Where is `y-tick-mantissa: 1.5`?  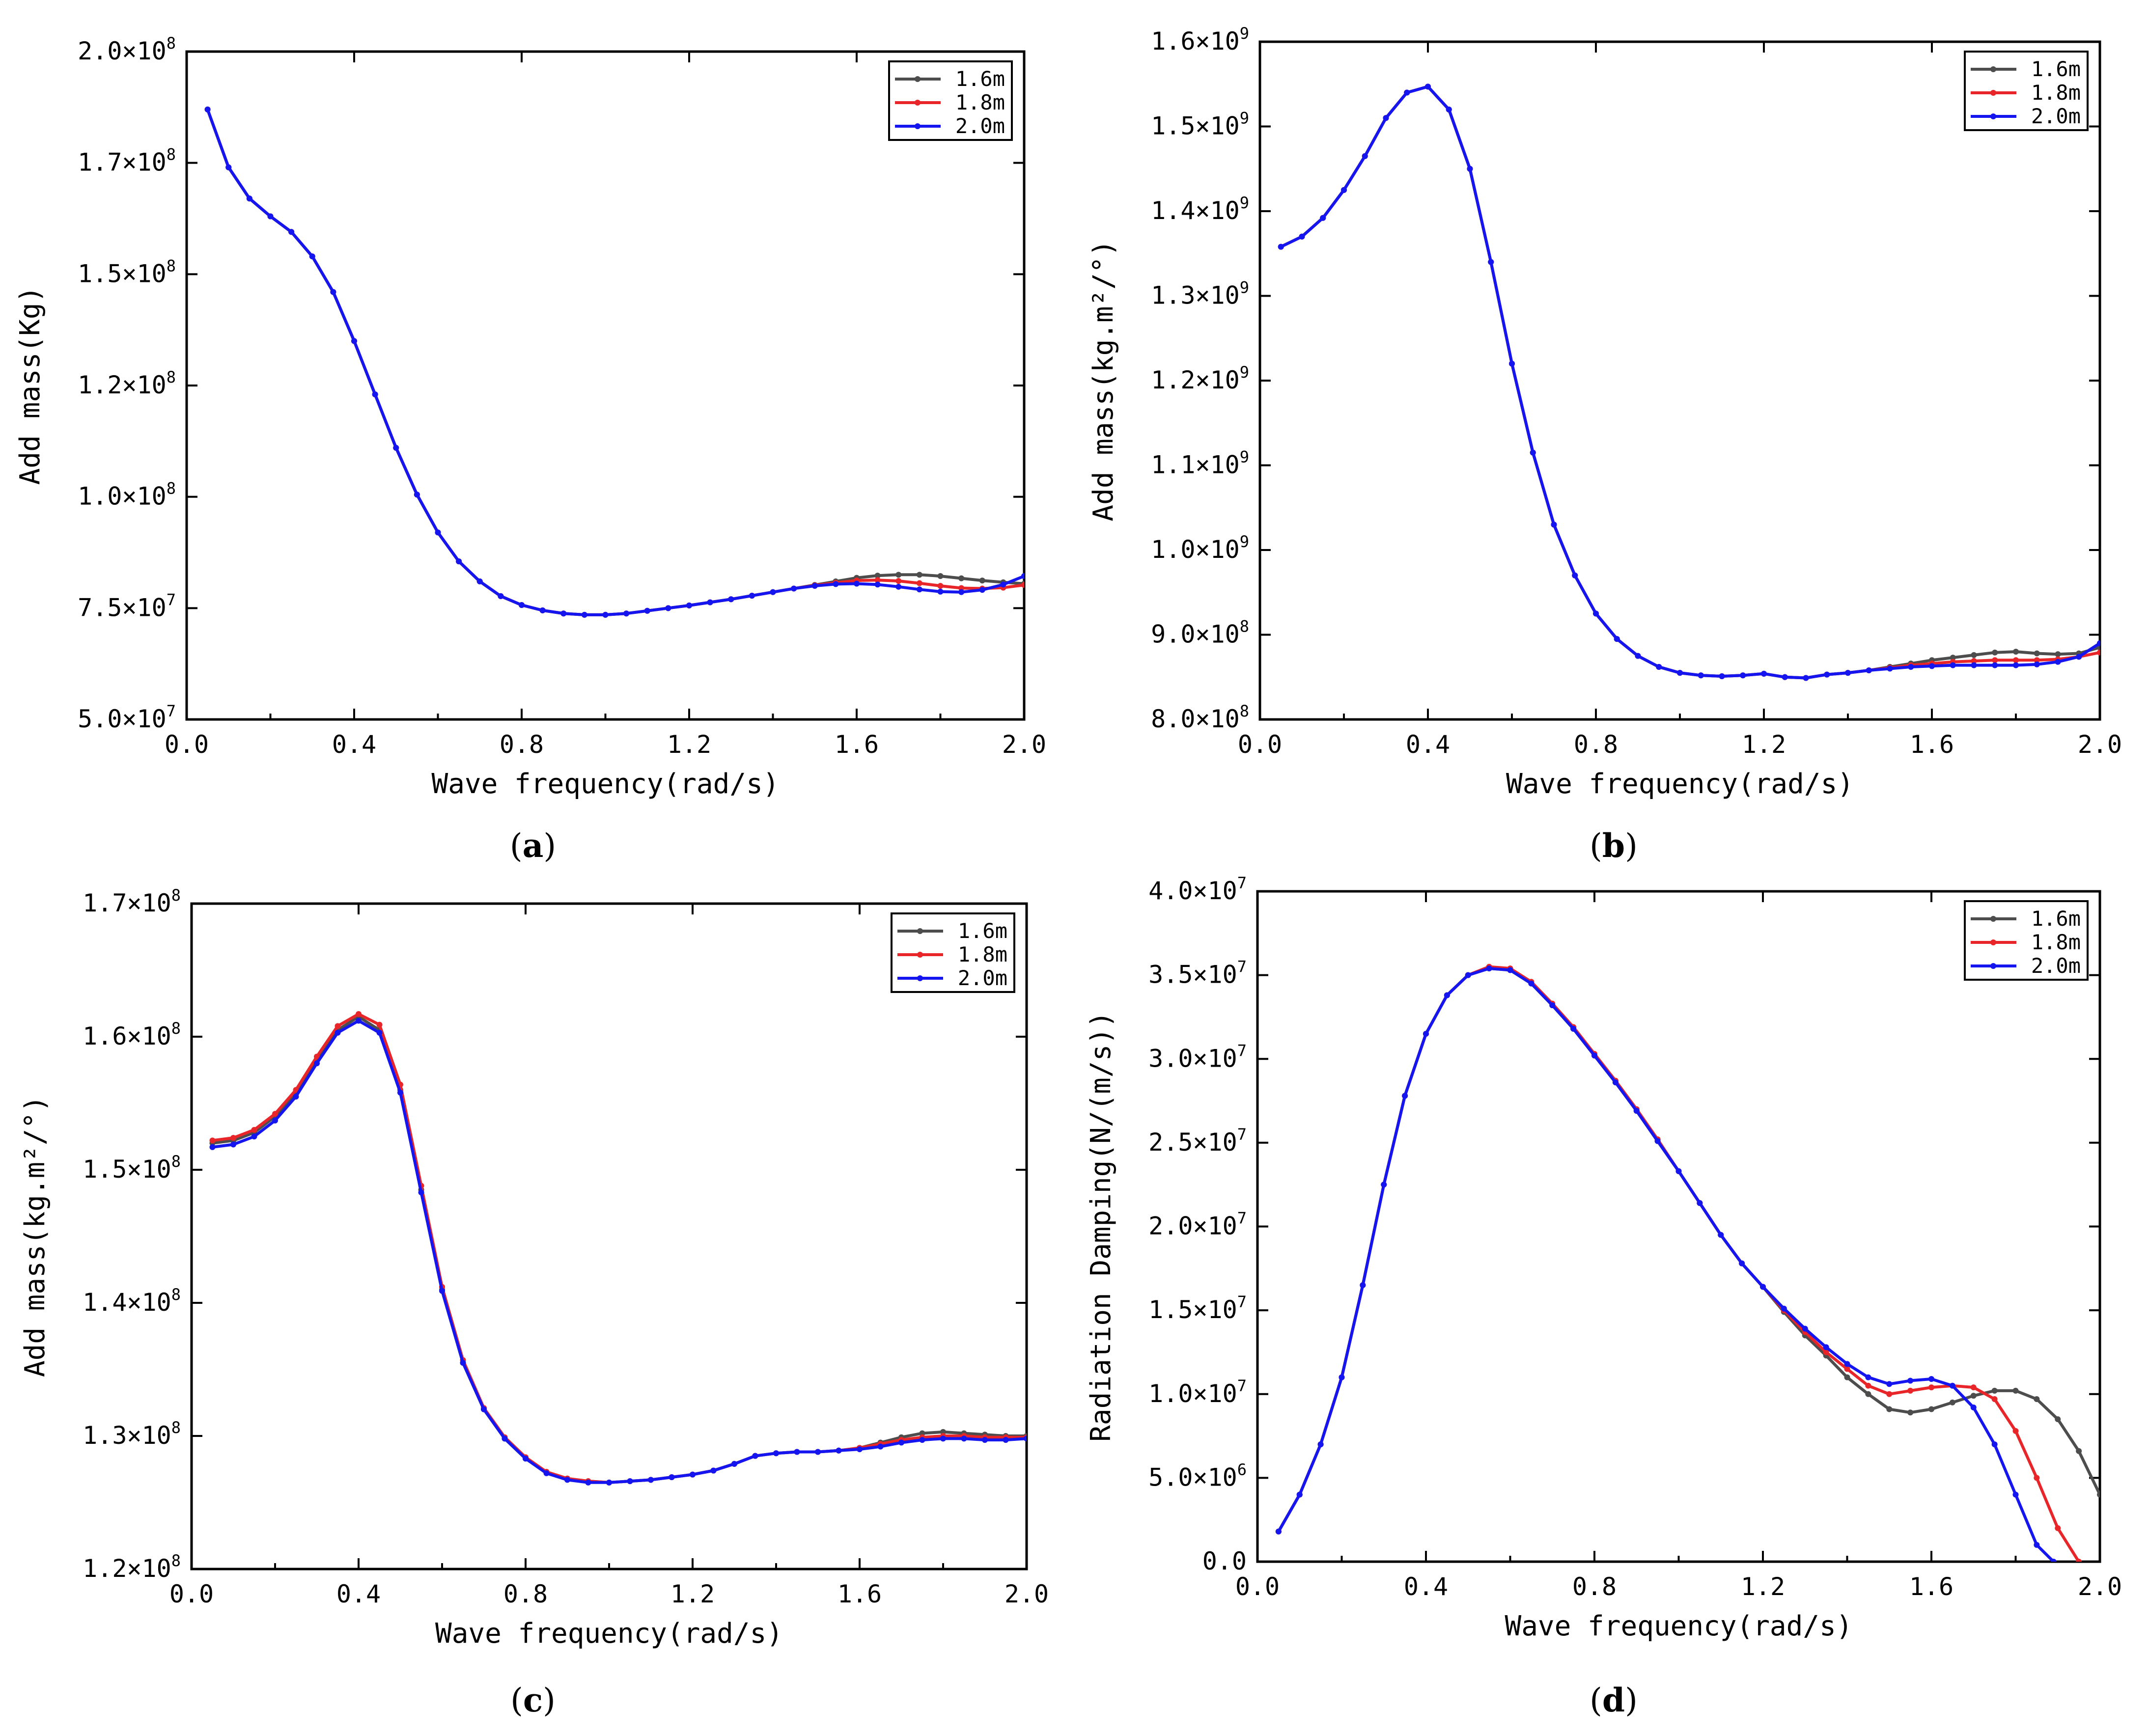 y-tick-mantissa: 1.5 is located at coordinates (105, 1169).